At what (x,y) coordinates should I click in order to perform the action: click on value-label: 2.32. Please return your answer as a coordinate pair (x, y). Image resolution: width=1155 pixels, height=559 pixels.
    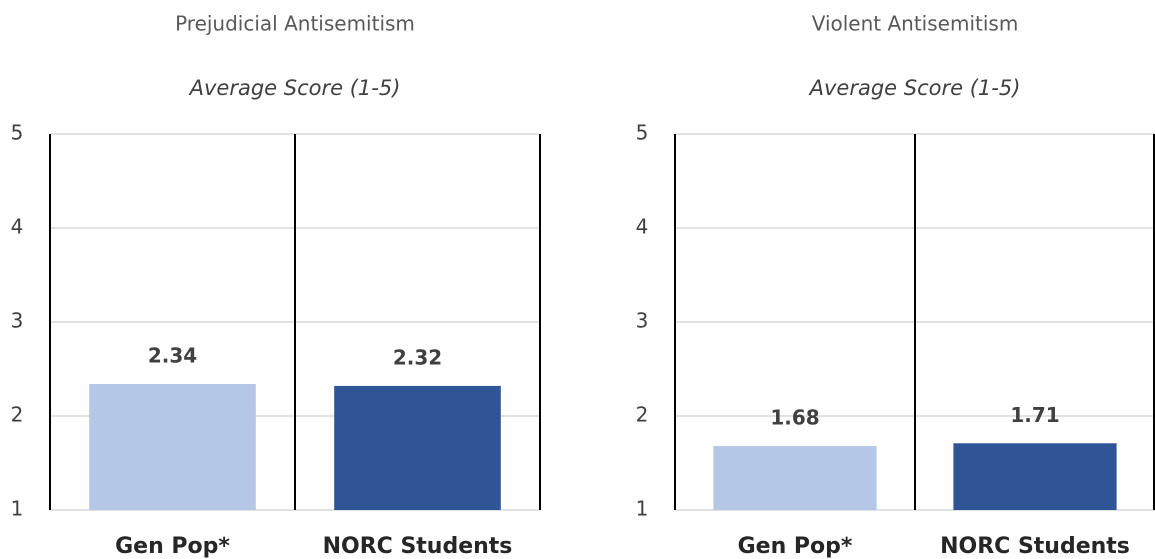
    Looking at the image, I should click on (417, 357).